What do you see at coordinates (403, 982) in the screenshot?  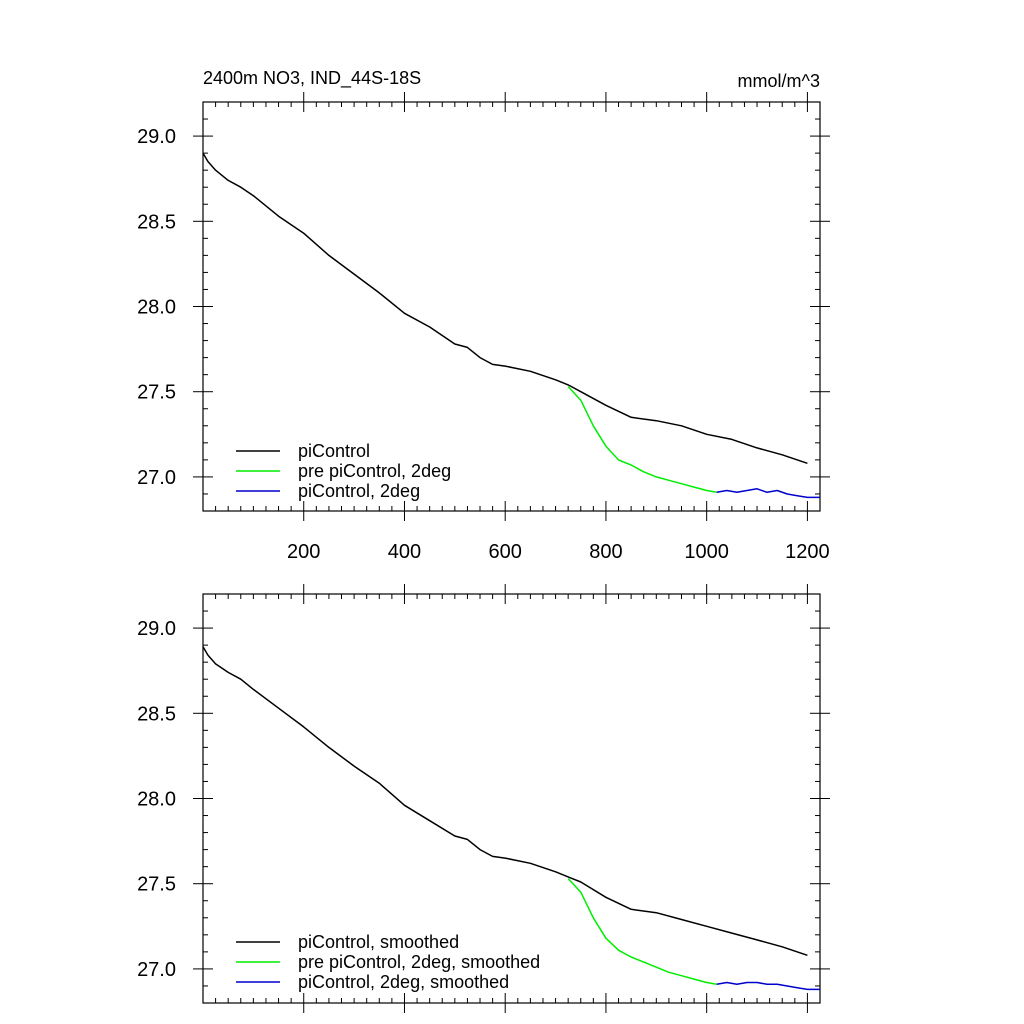 I see `legend-entry: piControl, 2deg, smoothed` at bounding box center [403, 982].